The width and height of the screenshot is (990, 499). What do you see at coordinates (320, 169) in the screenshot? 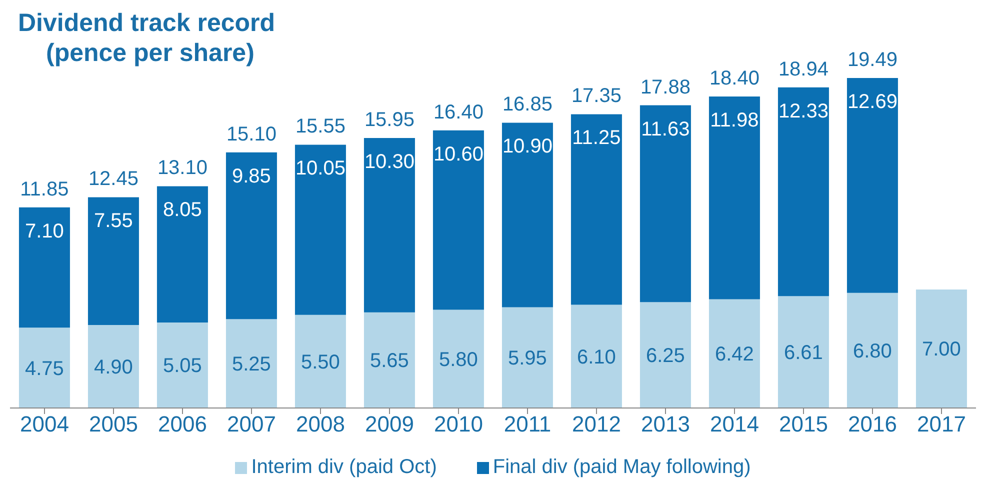
I see `data-label: 10.05` at bounding box center [320, 169].